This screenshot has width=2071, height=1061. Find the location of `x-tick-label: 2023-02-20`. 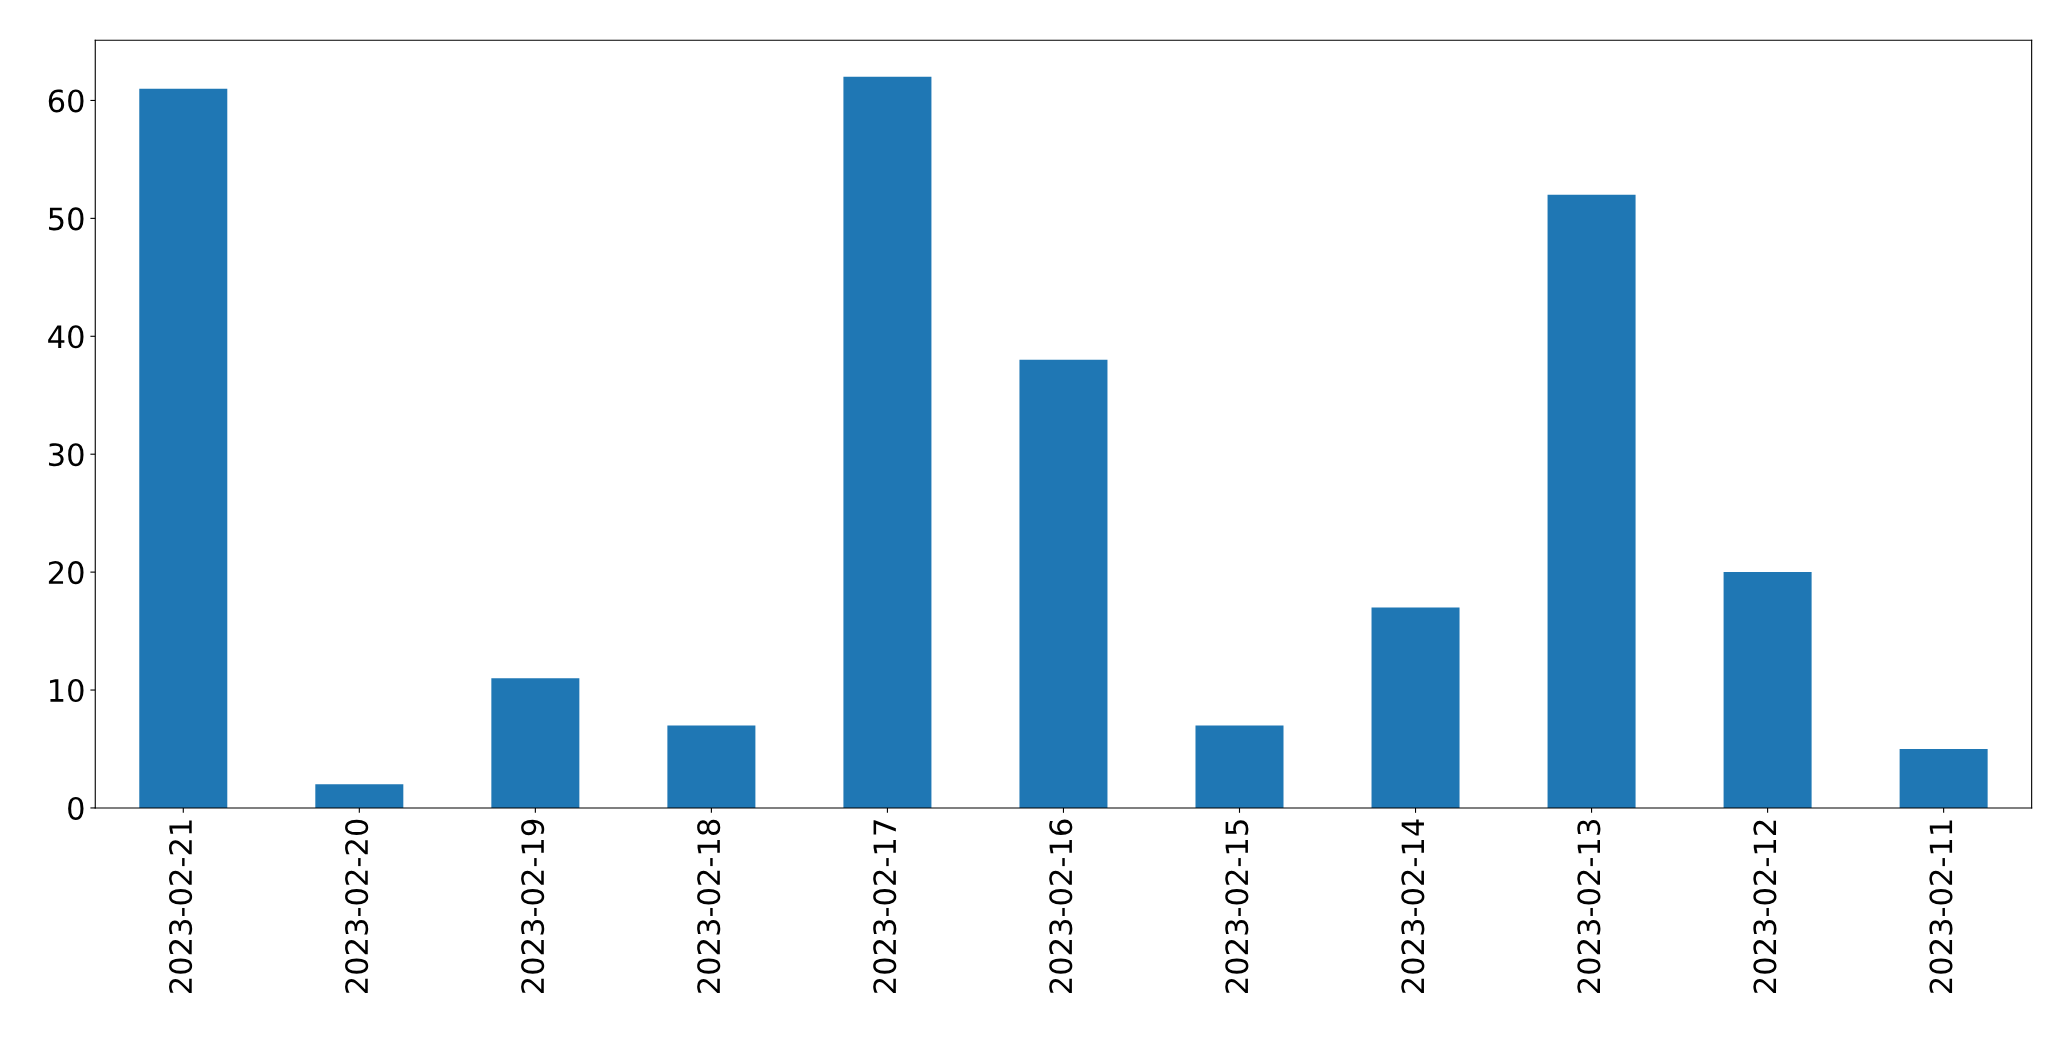

x-tick-label: 2023-02-20 is located at coordinates (357, 906).